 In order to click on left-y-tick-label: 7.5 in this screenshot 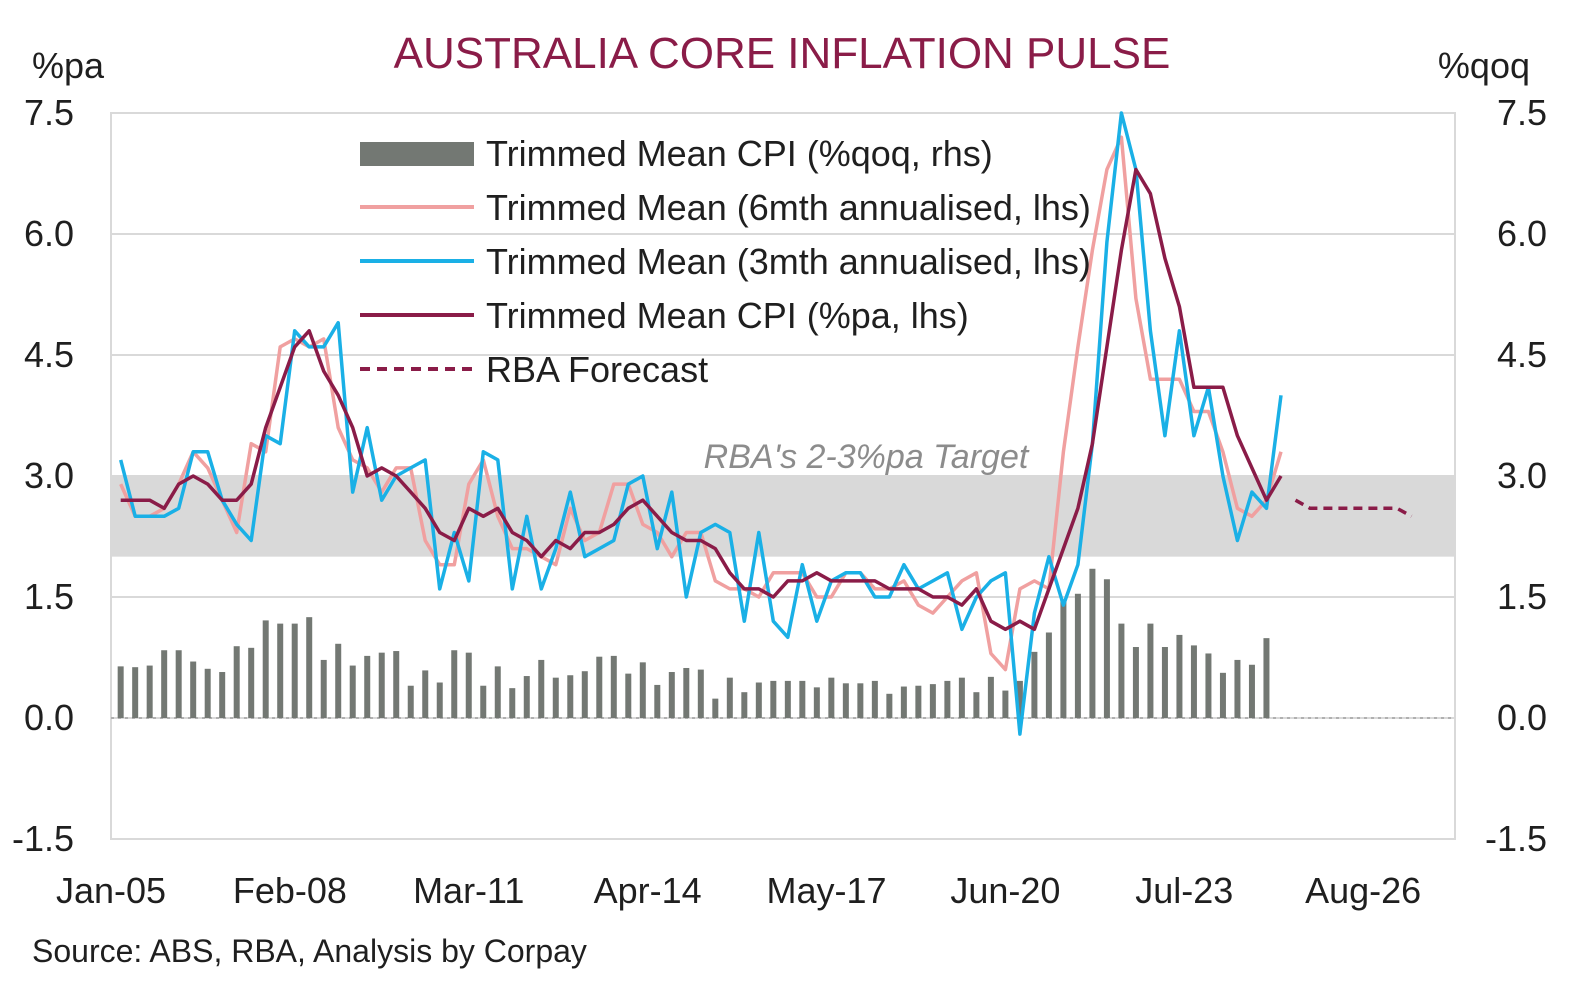, I will do `click(49, 112)`.